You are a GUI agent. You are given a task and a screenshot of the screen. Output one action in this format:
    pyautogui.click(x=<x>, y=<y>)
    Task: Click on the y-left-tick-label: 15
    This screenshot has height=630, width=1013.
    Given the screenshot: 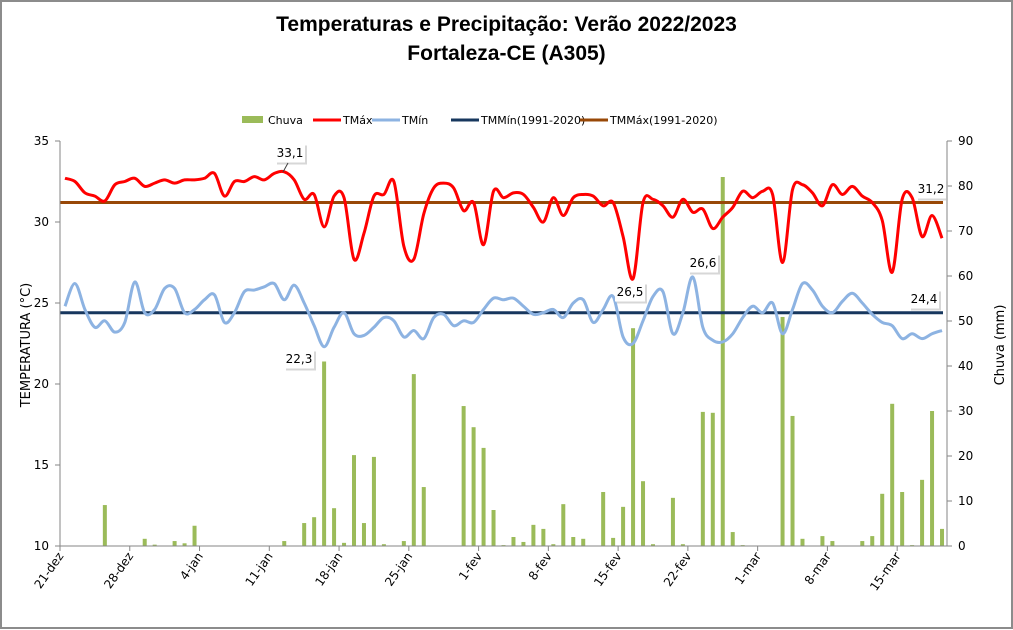 What is the action you would take?
    pyautogui.click(x=41, y=465)
    